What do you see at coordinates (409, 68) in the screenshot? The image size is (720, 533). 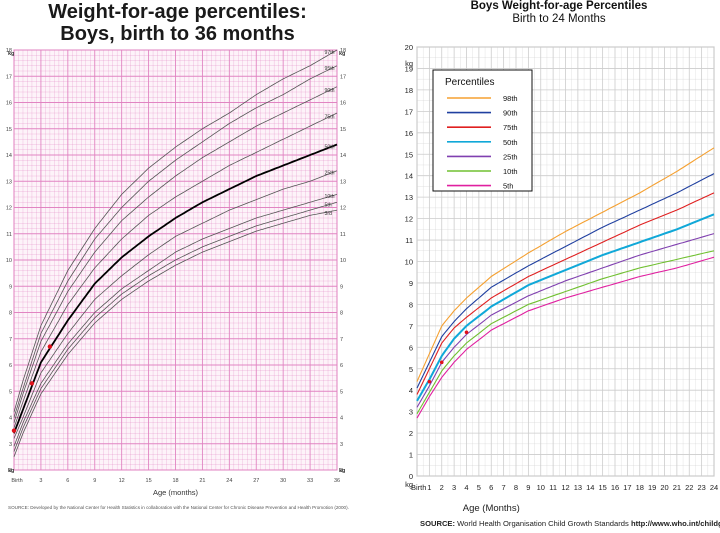 I see `y-tick-label: 19` at bounding box center [409, 68].